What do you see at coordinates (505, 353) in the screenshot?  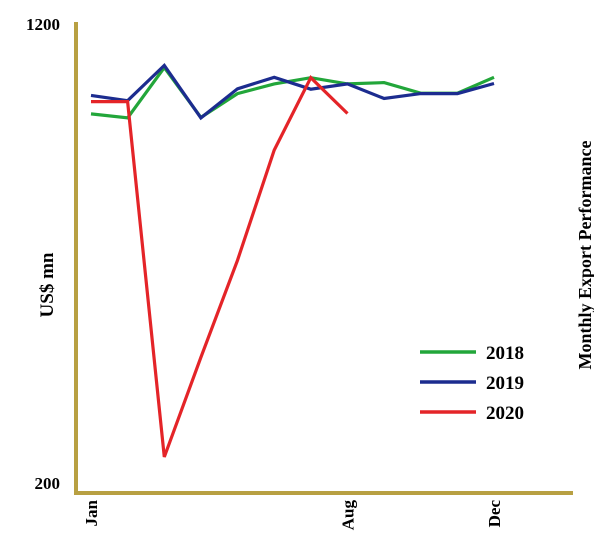 I see `legend-label-2018: 2018` at bounding box center [505, 353].